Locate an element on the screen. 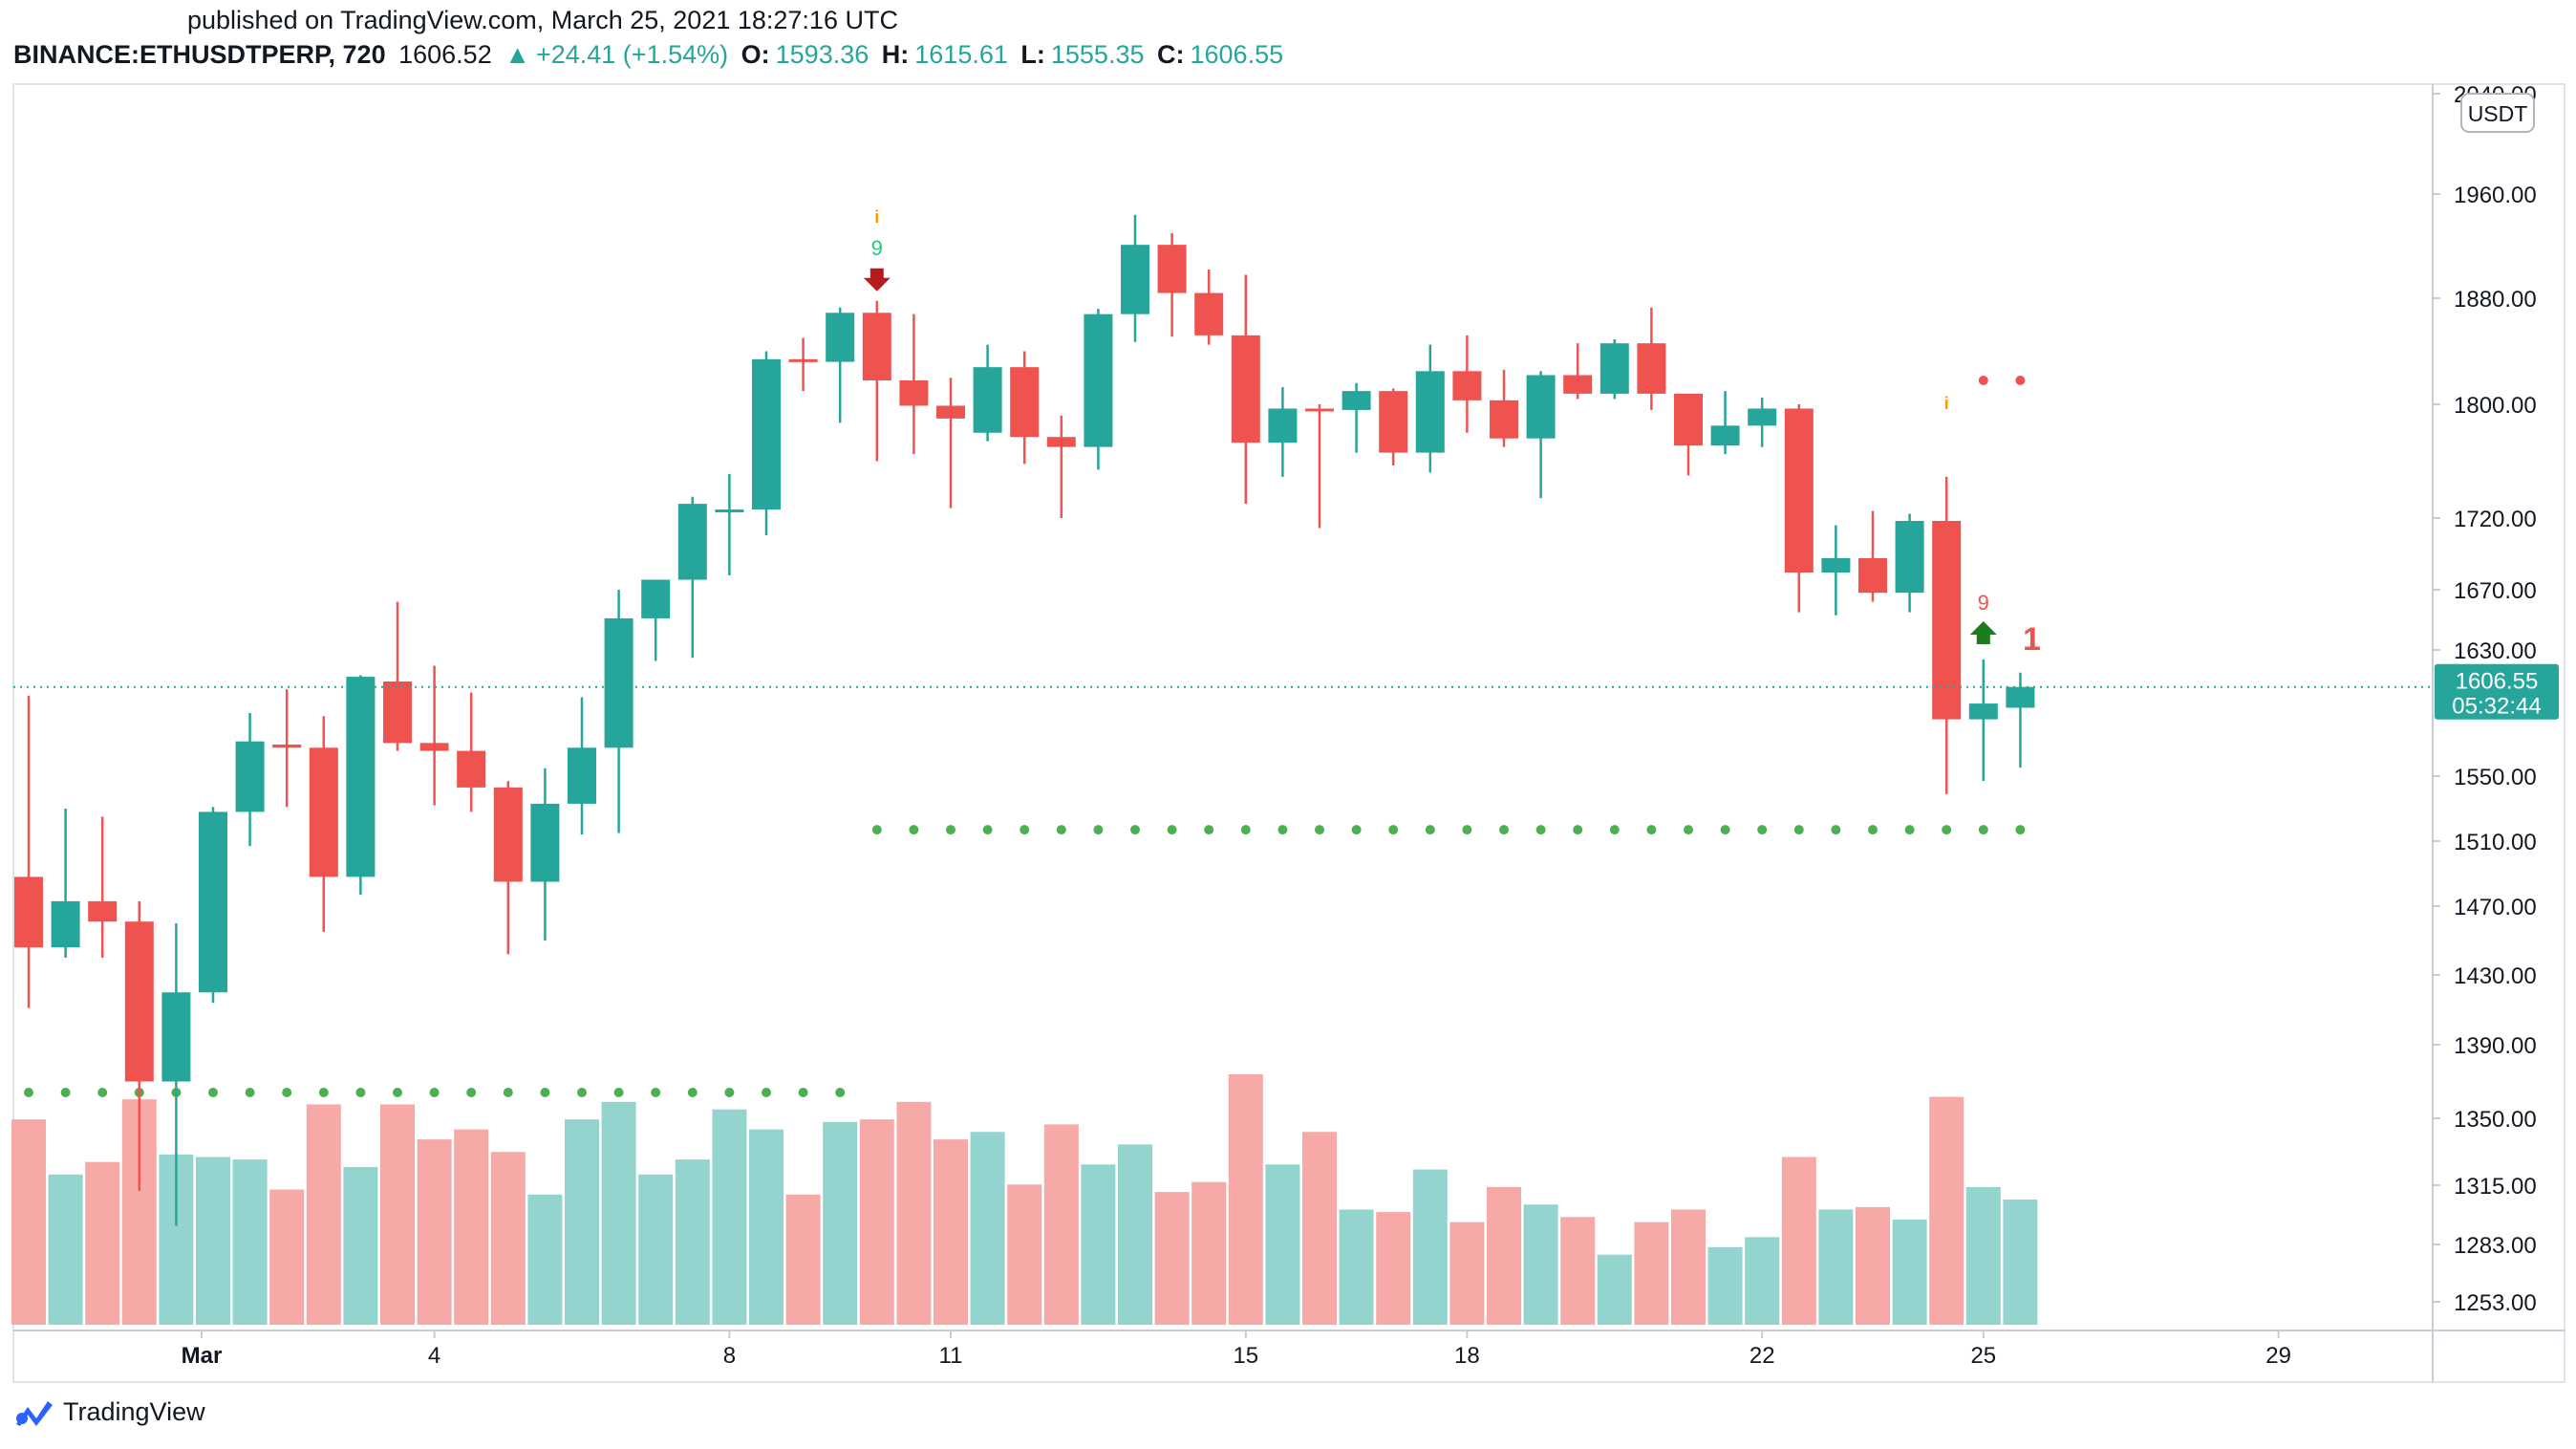 Image resolution: width=2576 pixels, height=1449 pixels. symbol-name: BINANCE:ETHUSDTPERP, 720 is located at coordinates (199, 54).